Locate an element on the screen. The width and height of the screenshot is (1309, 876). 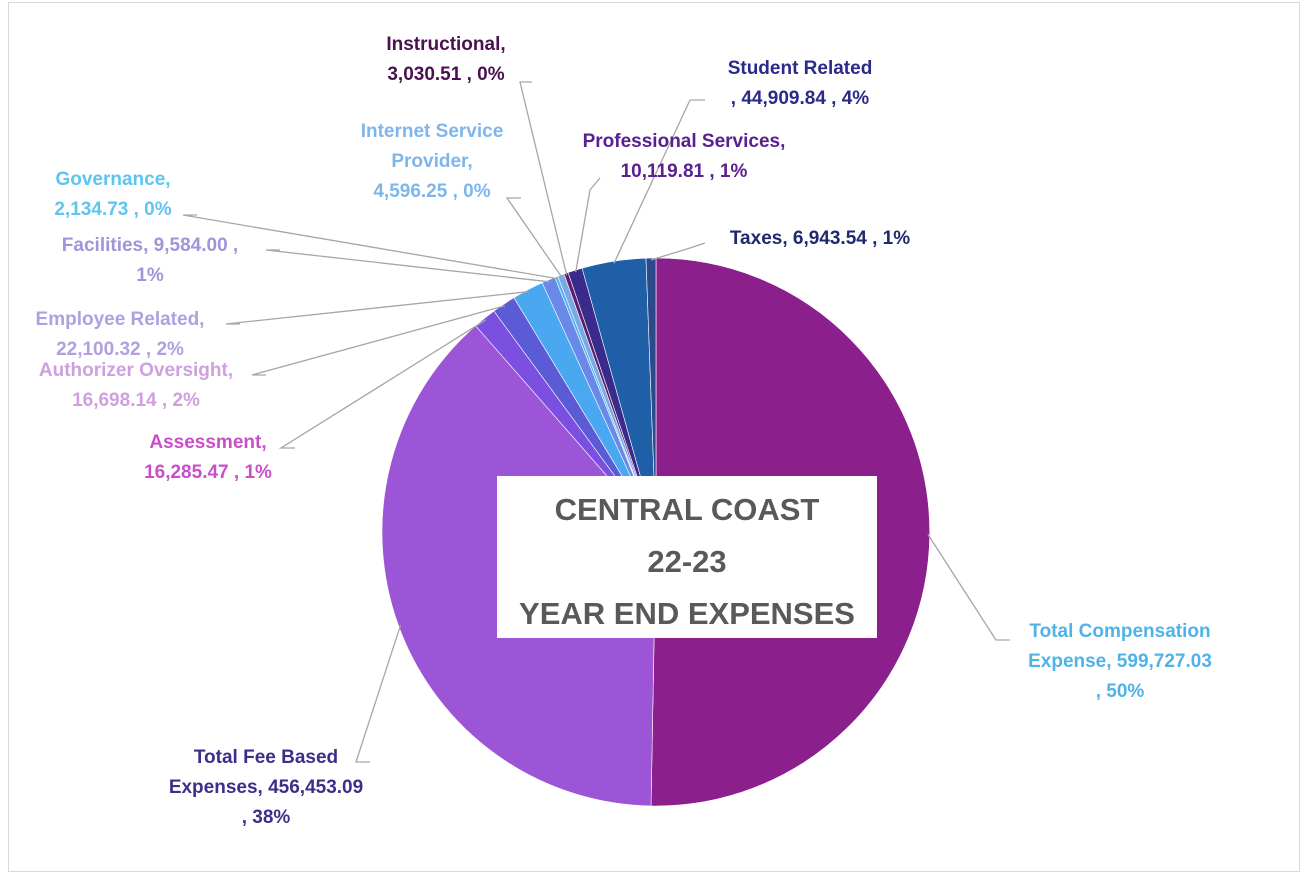
title-background is located at coordinates (687, 557).